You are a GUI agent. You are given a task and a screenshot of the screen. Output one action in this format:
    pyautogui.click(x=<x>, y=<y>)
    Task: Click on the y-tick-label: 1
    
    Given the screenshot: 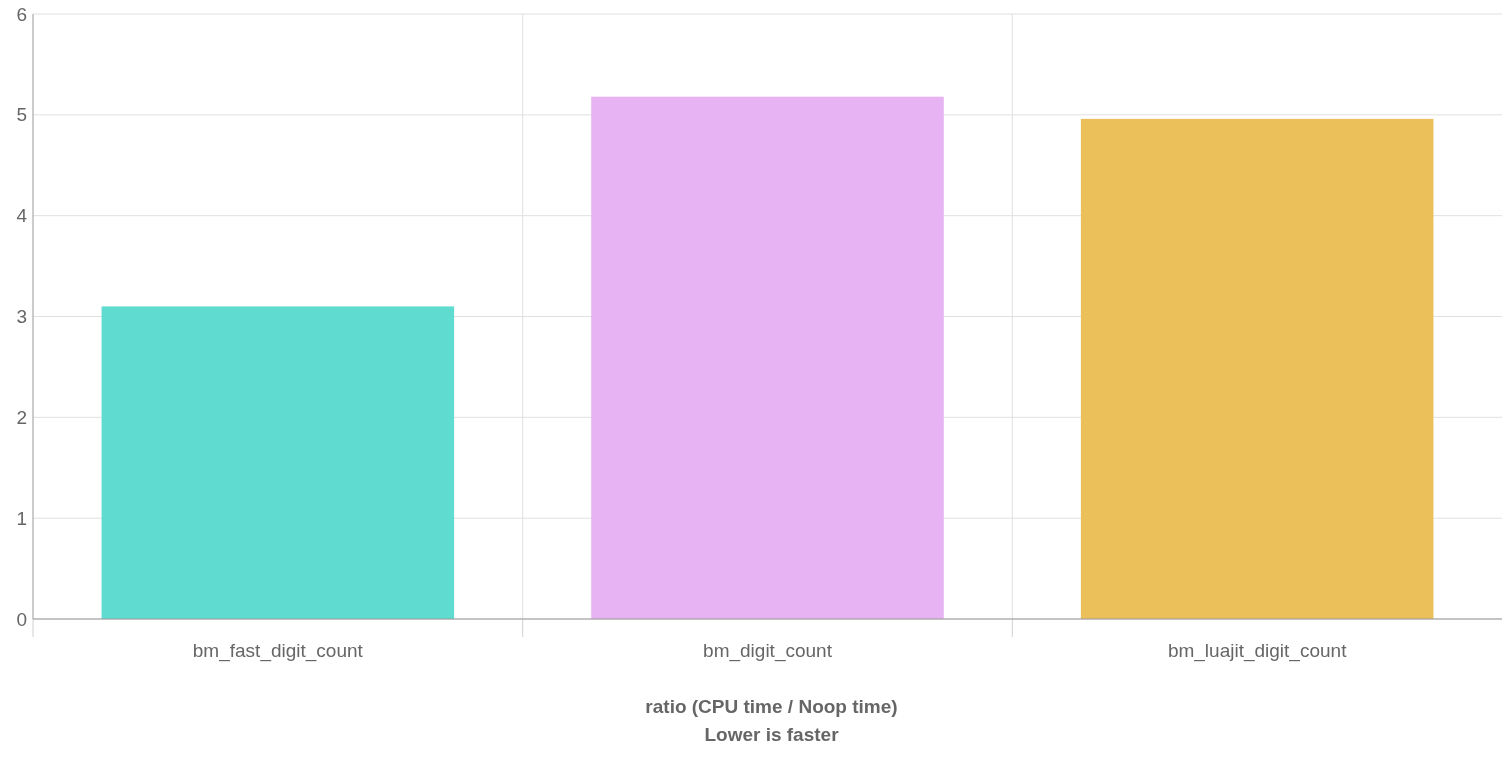 What is the action you would take?
    pyautogui.click(x=21, y=518)
    